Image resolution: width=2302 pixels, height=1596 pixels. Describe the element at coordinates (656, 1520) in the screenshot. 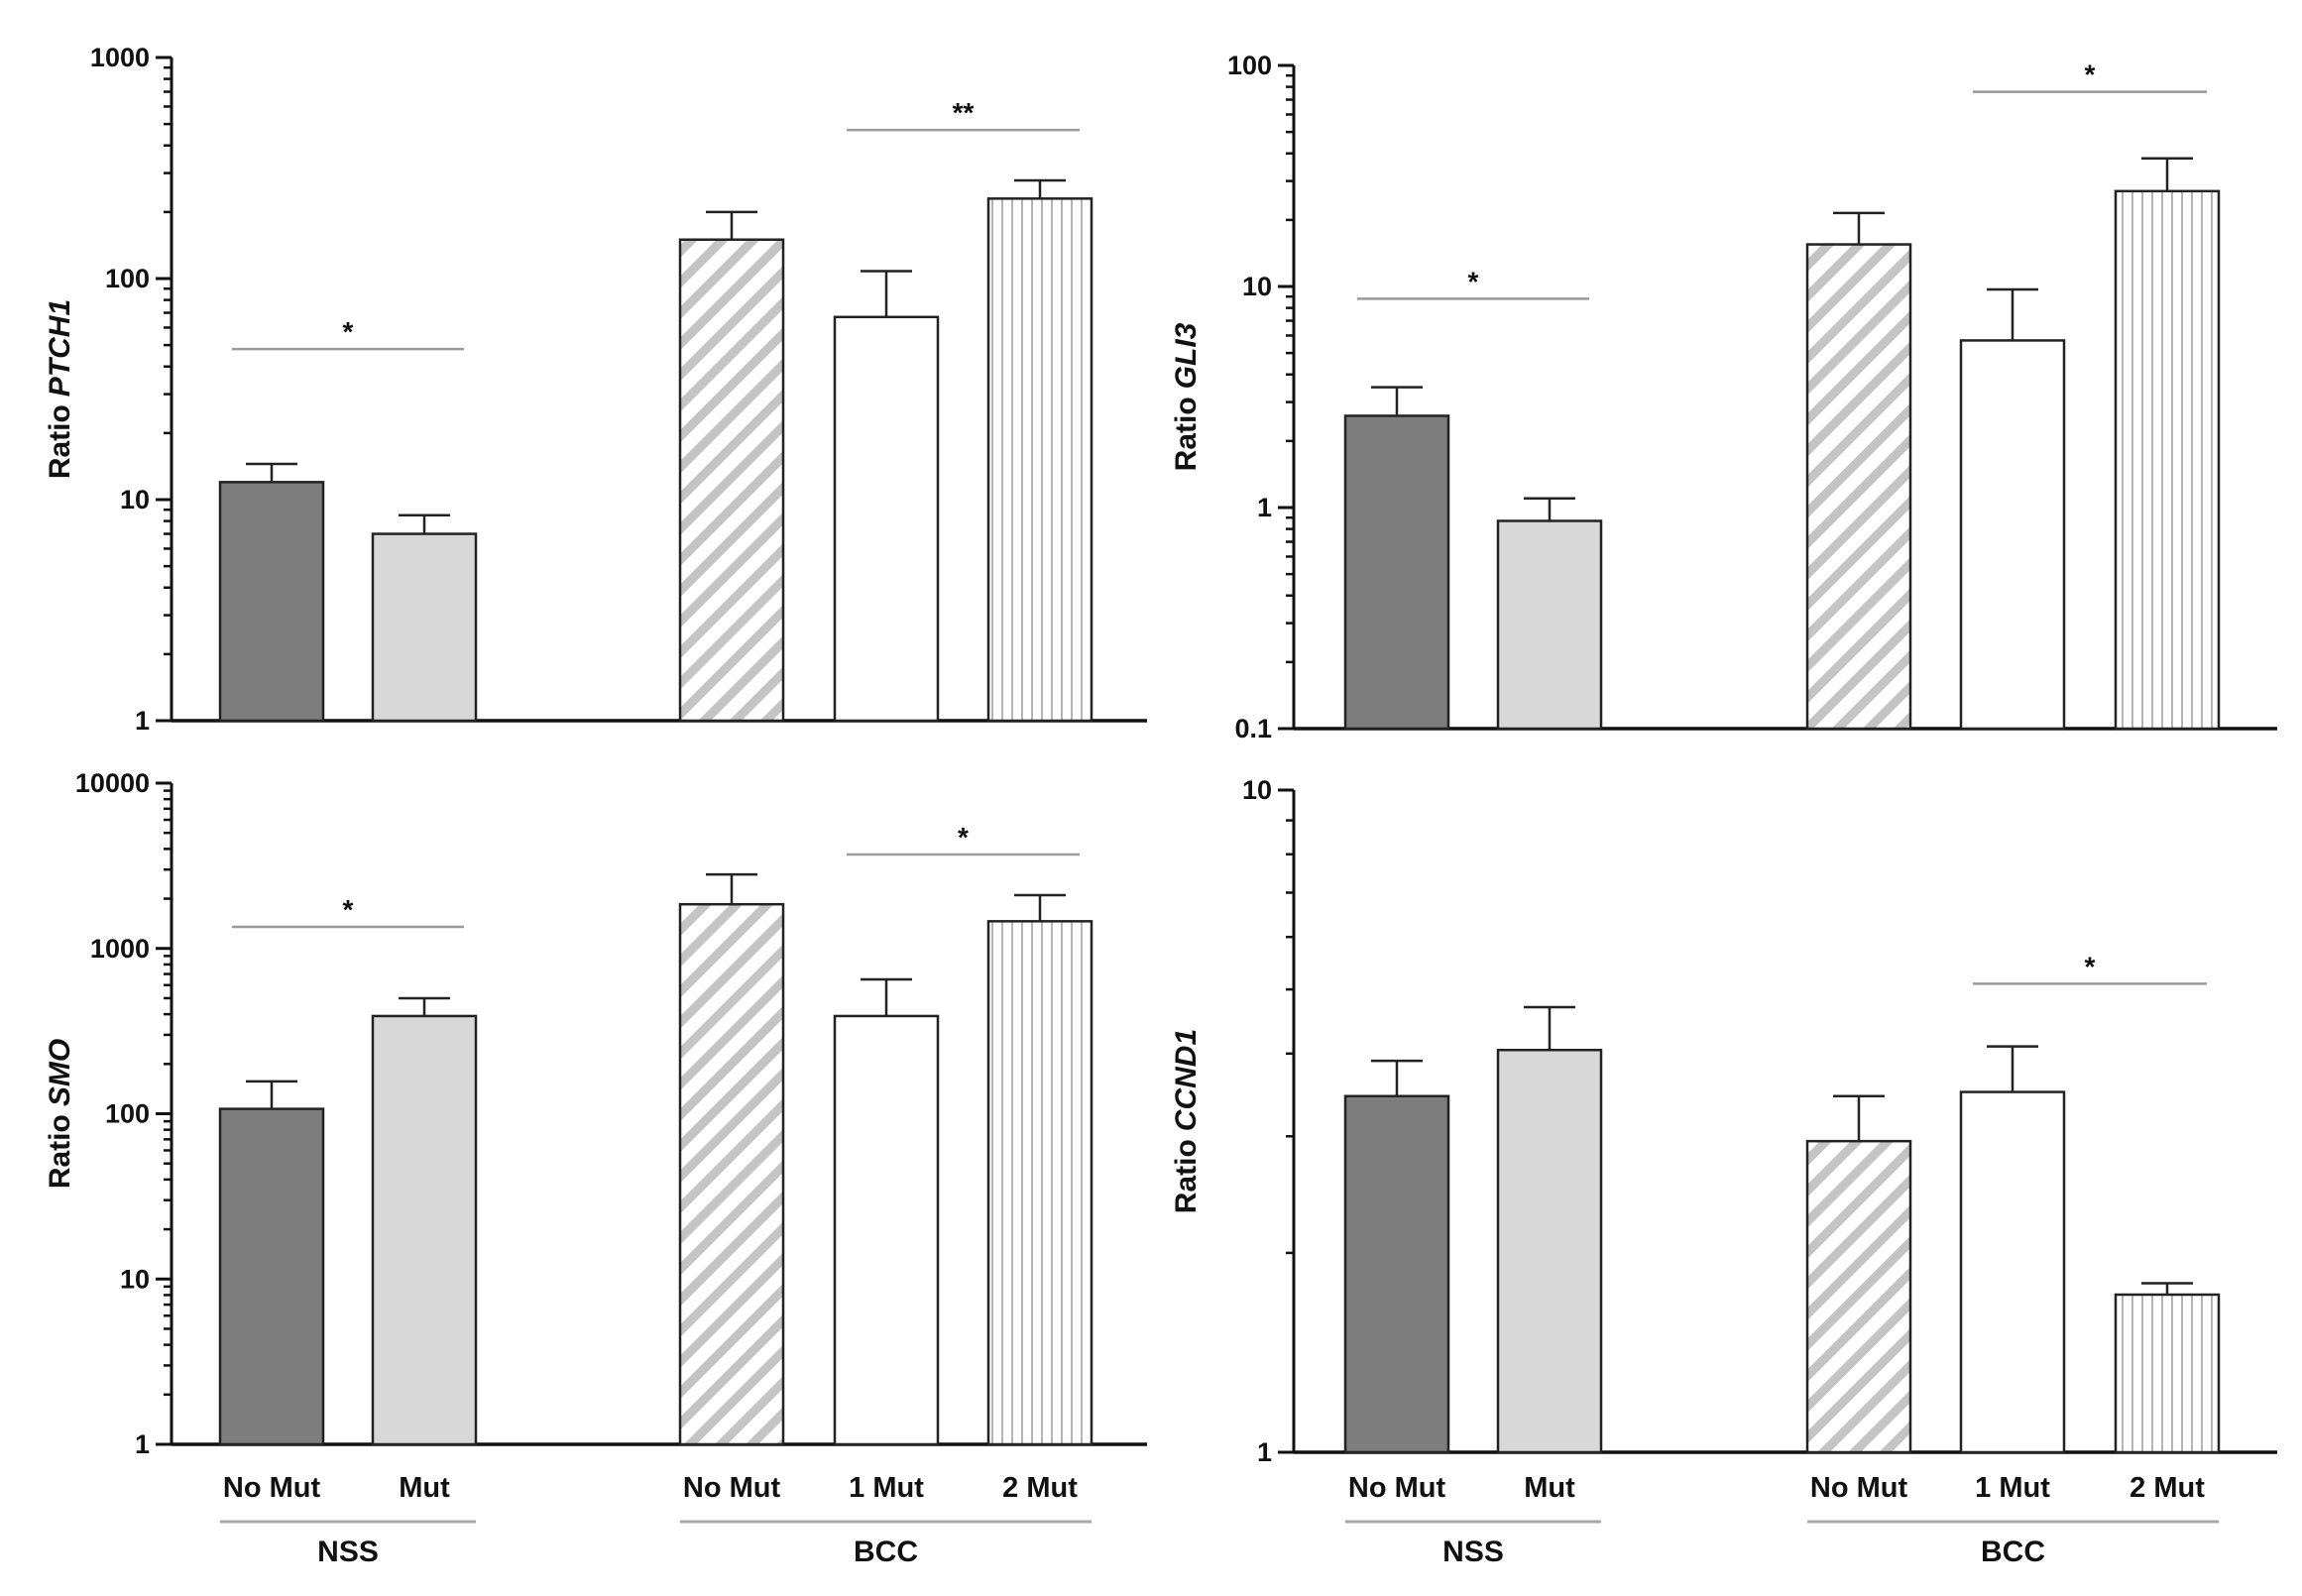

I see `x-axis-labels-left: No Mut Mut No Mut 1 Mut 2 Mut NSS BCC` at that location.